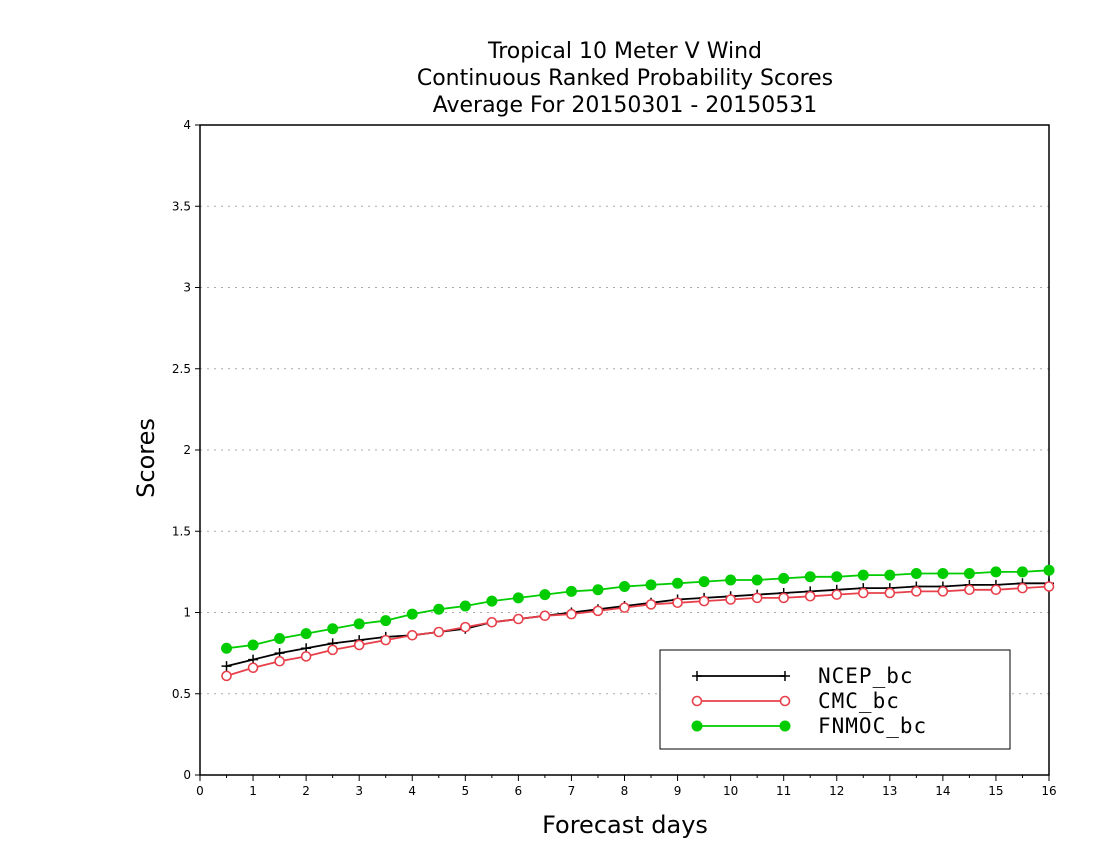 The width and height of the screenshot is (1100, 850). I want to click on series-lines, so click(638, 623).